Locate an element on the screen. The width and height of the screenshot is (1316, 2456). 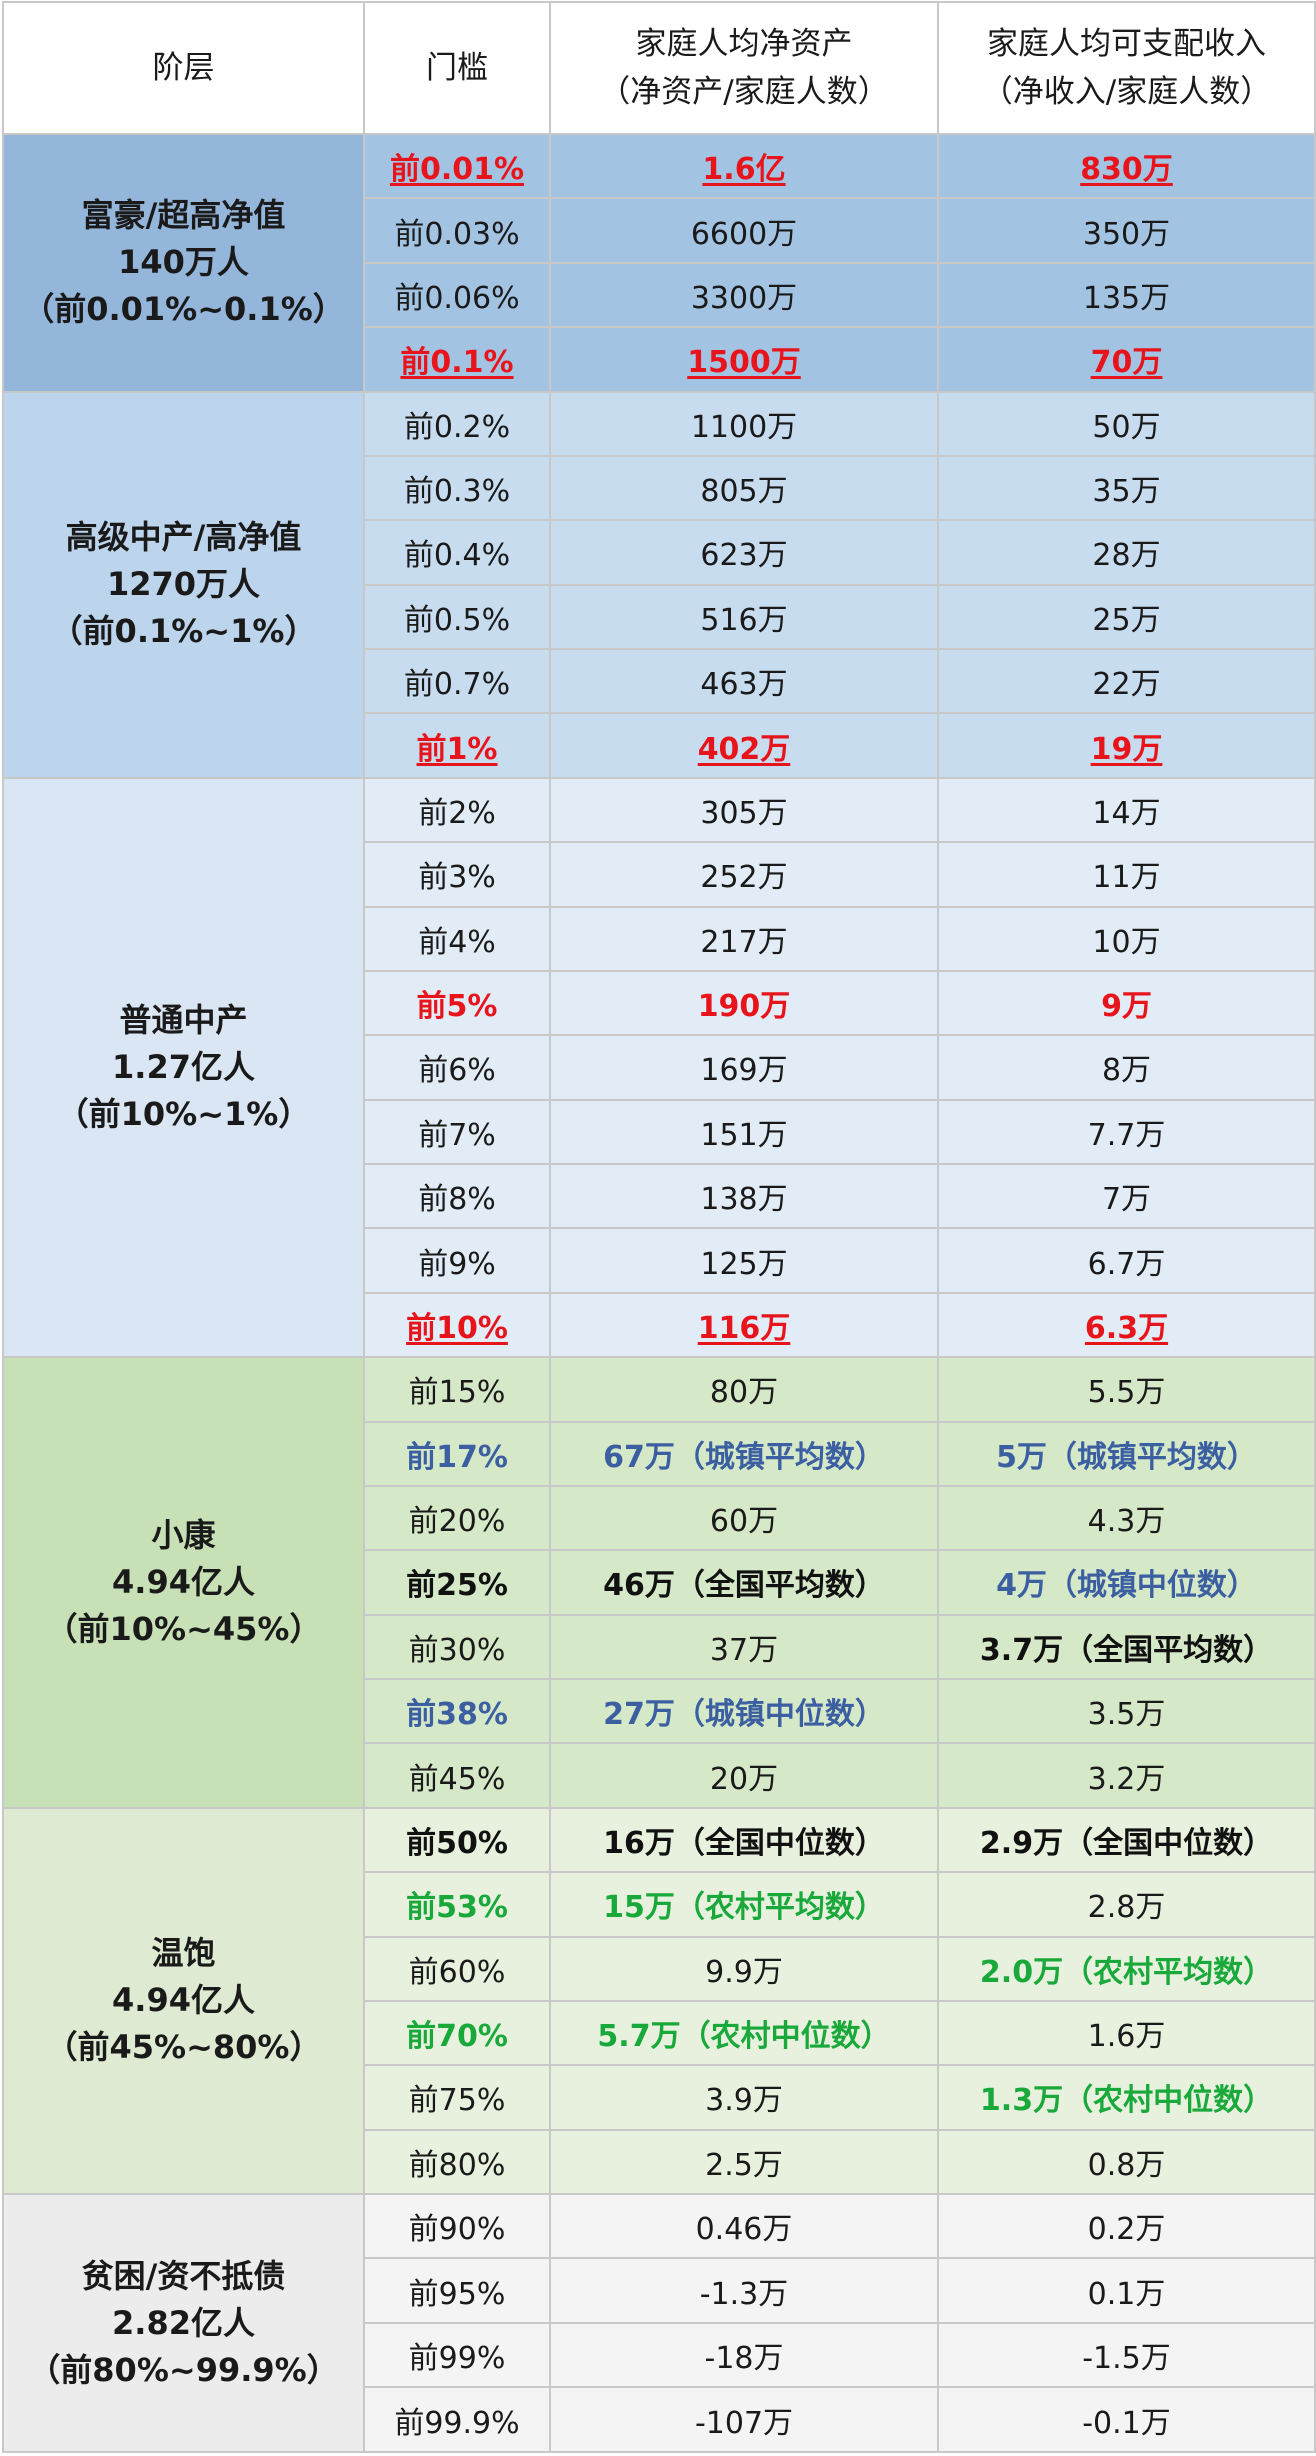
table-row: 前53% 15万（农村平均数） 2.8万 is located at coordinates (659, 1904).